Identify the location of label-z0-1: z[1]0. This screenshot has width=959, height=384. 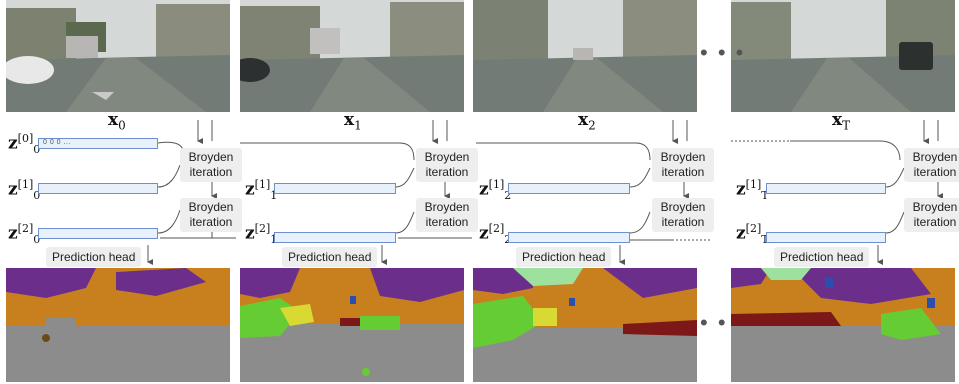
(24, 190).